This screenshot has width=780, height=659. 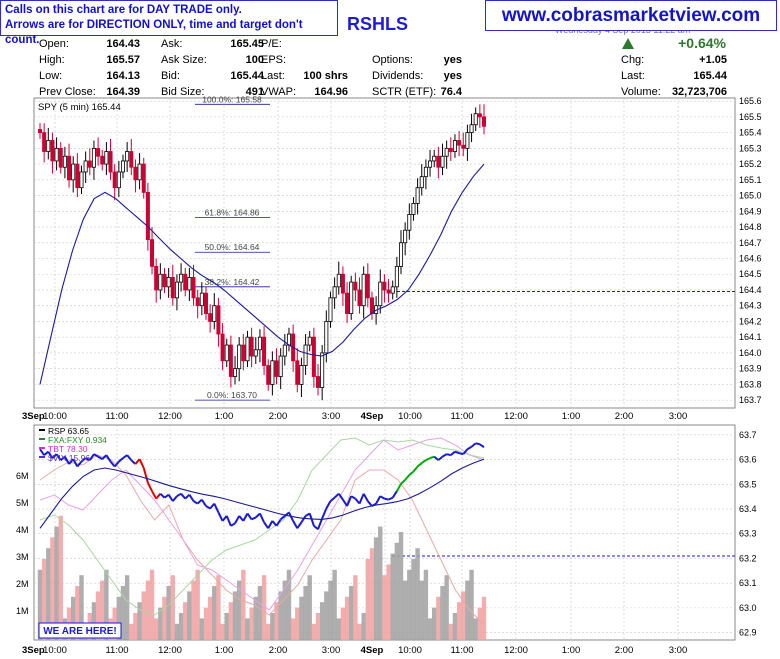 What do you see at coordinates (325, 76) in the screenshot?
I see `last-shares-value: 100 shrs` at bounding box center [325, 76].